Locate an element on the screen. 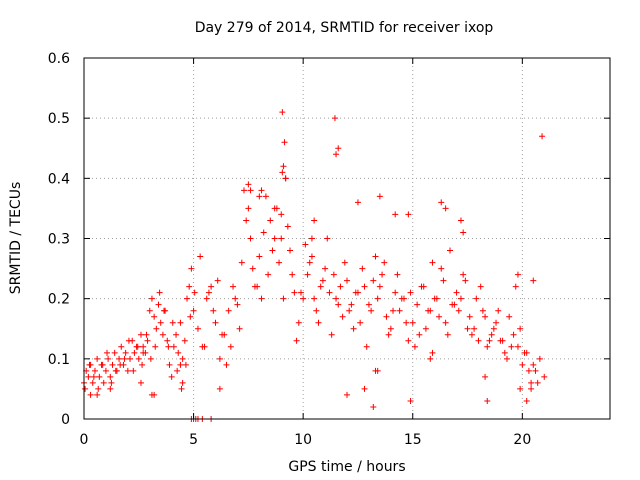 The width and height of the screenshot is (640, 480). y-tick-label: 0.6 is located at coordinates (59, 59).